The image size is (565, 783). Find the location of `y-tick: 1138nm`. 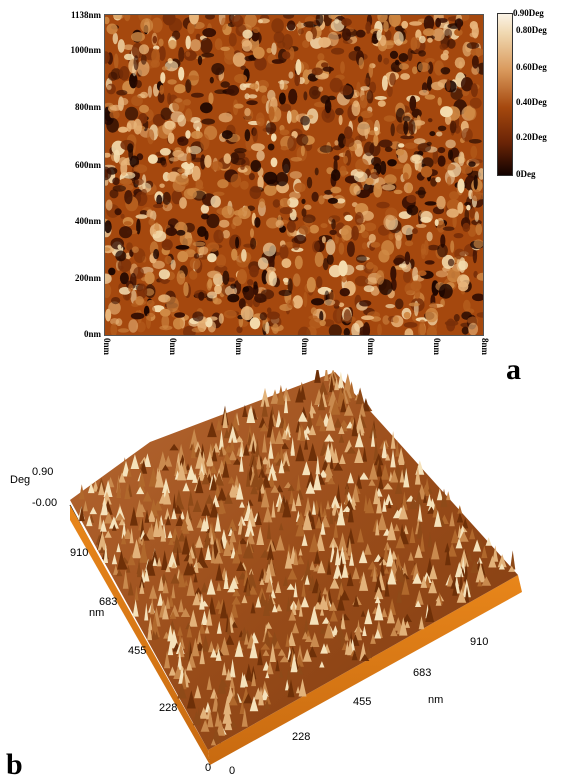

y-tick: 1138nm is located at coordinates (85, 15).